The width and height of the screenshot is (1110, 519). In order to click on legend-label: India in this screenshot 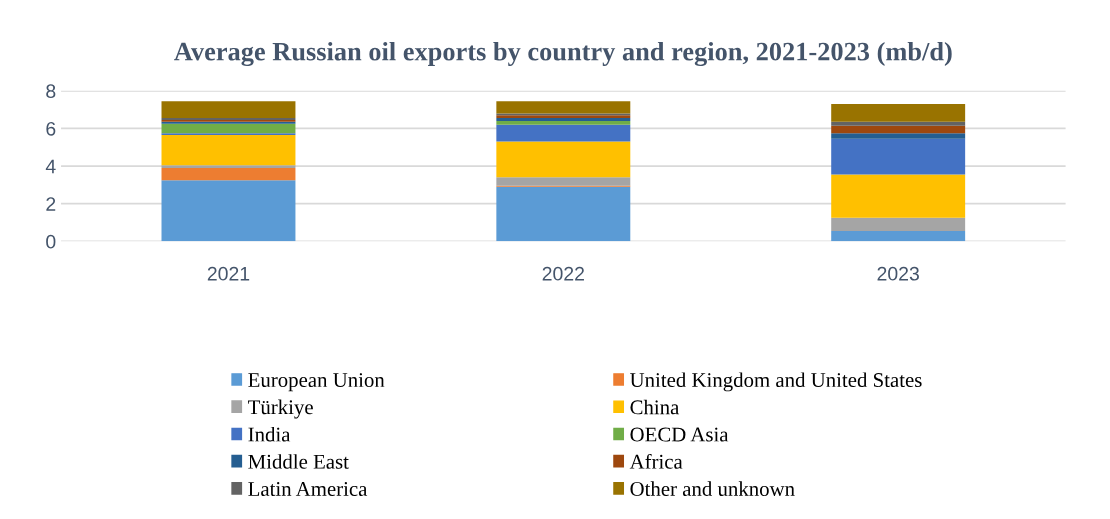, I will do `click(269, 434)`.